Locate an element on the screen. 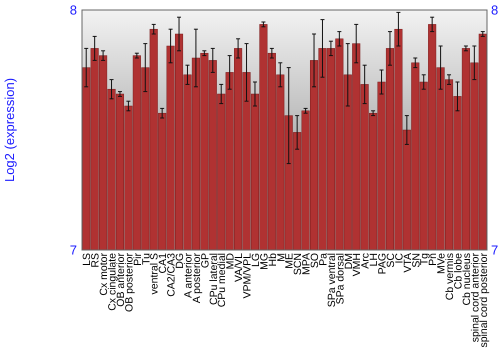  x-tick-label: A posterior is located at coordinates (196, 278).